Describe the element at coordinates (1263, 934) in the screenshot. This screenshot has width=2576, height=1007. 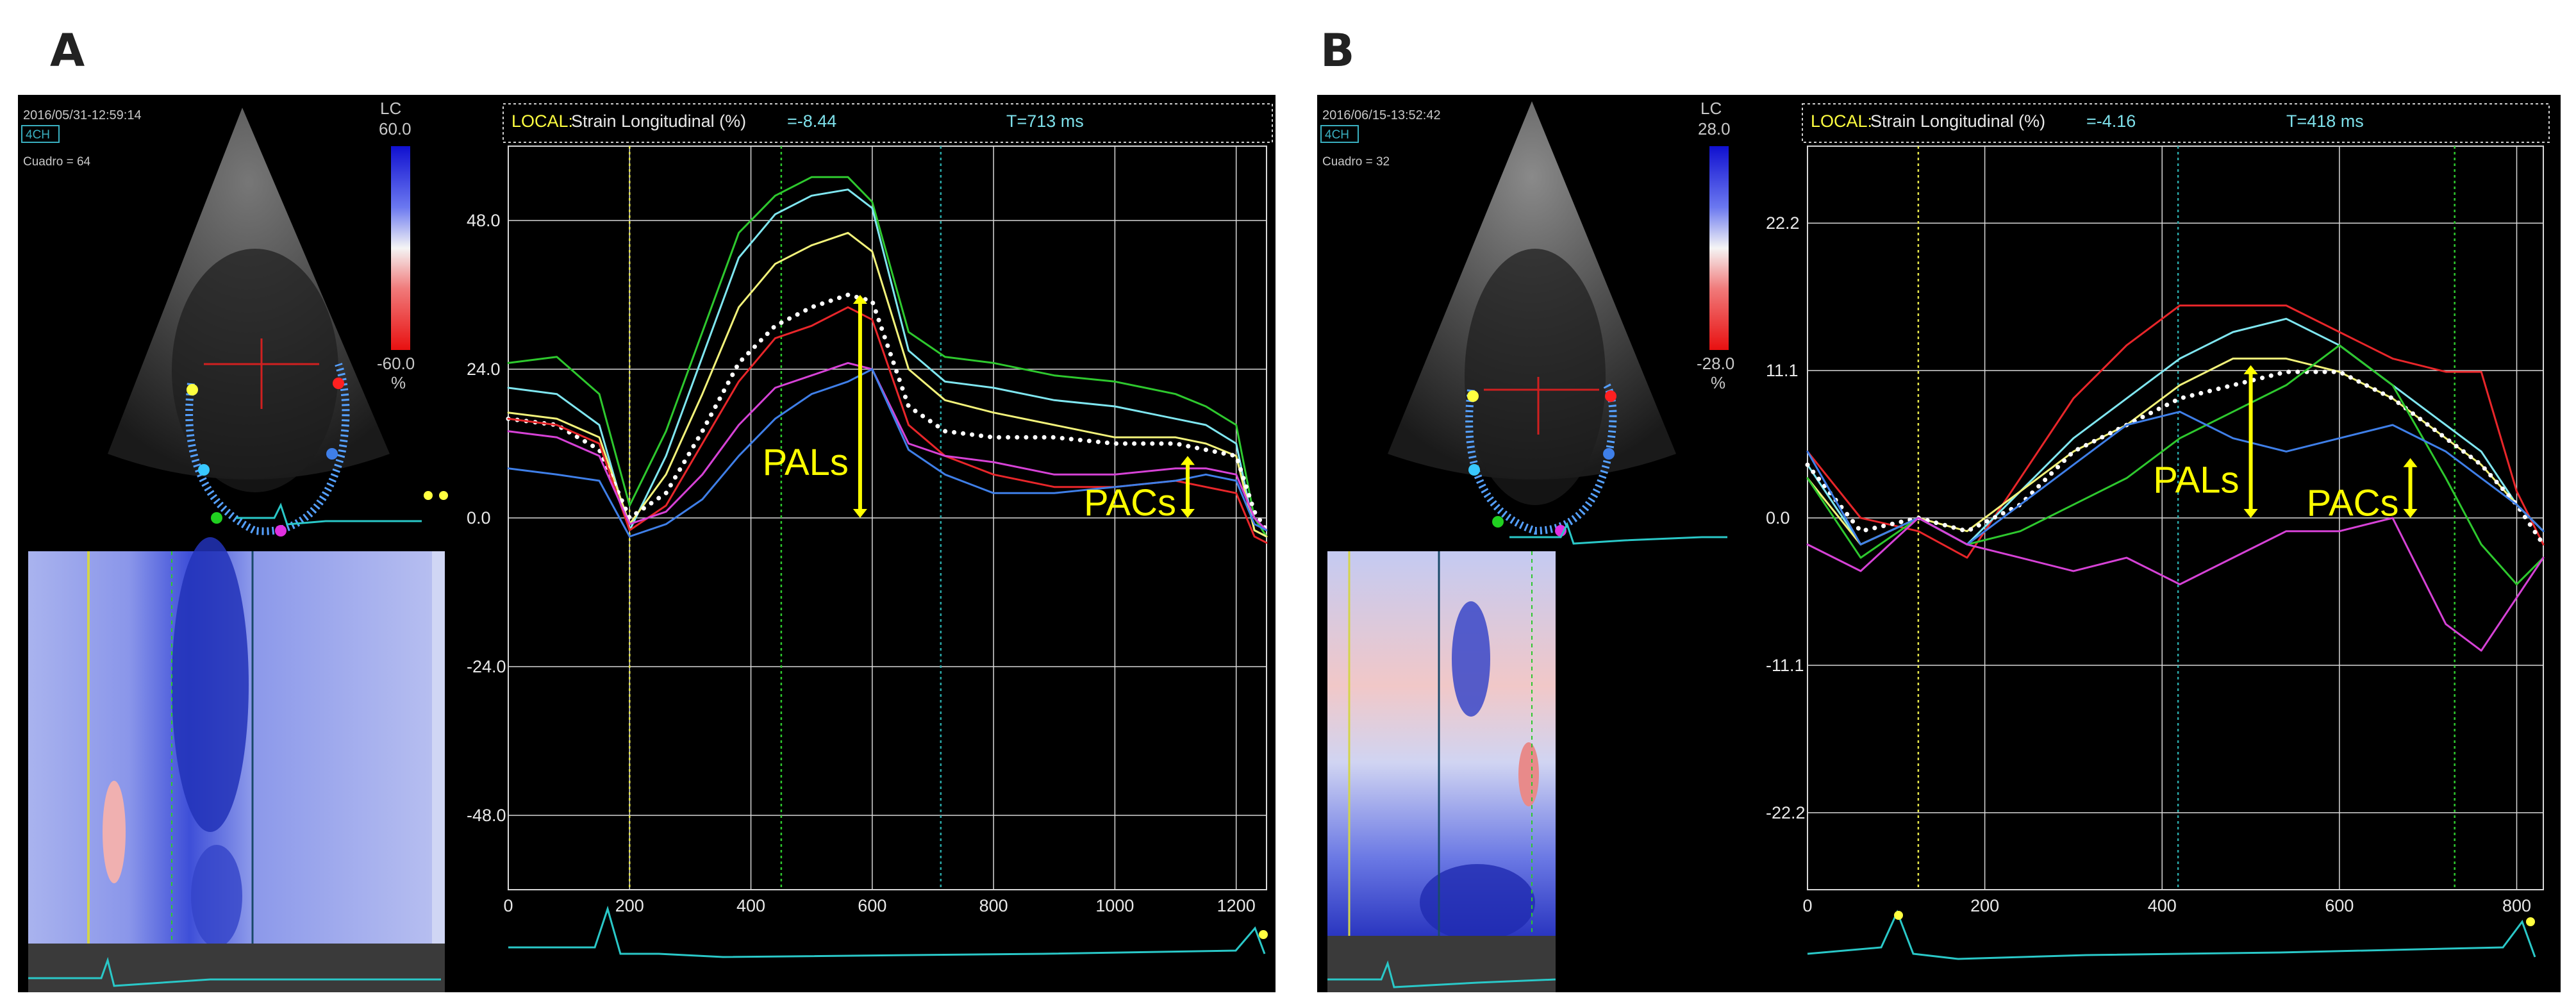
I see `chart-ecg-marker-a` at that location.